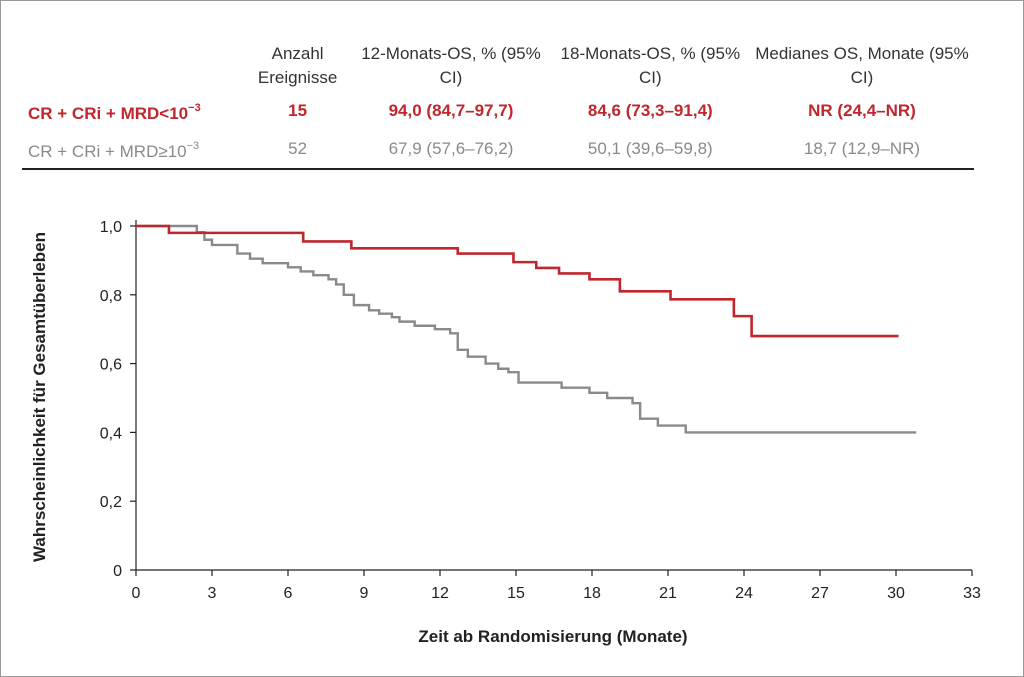 This screenshot has width=1024, height=677. Describe the element at coordinates (896, 593) in the screenshot. I see `x-tick-label: 30` at that location.